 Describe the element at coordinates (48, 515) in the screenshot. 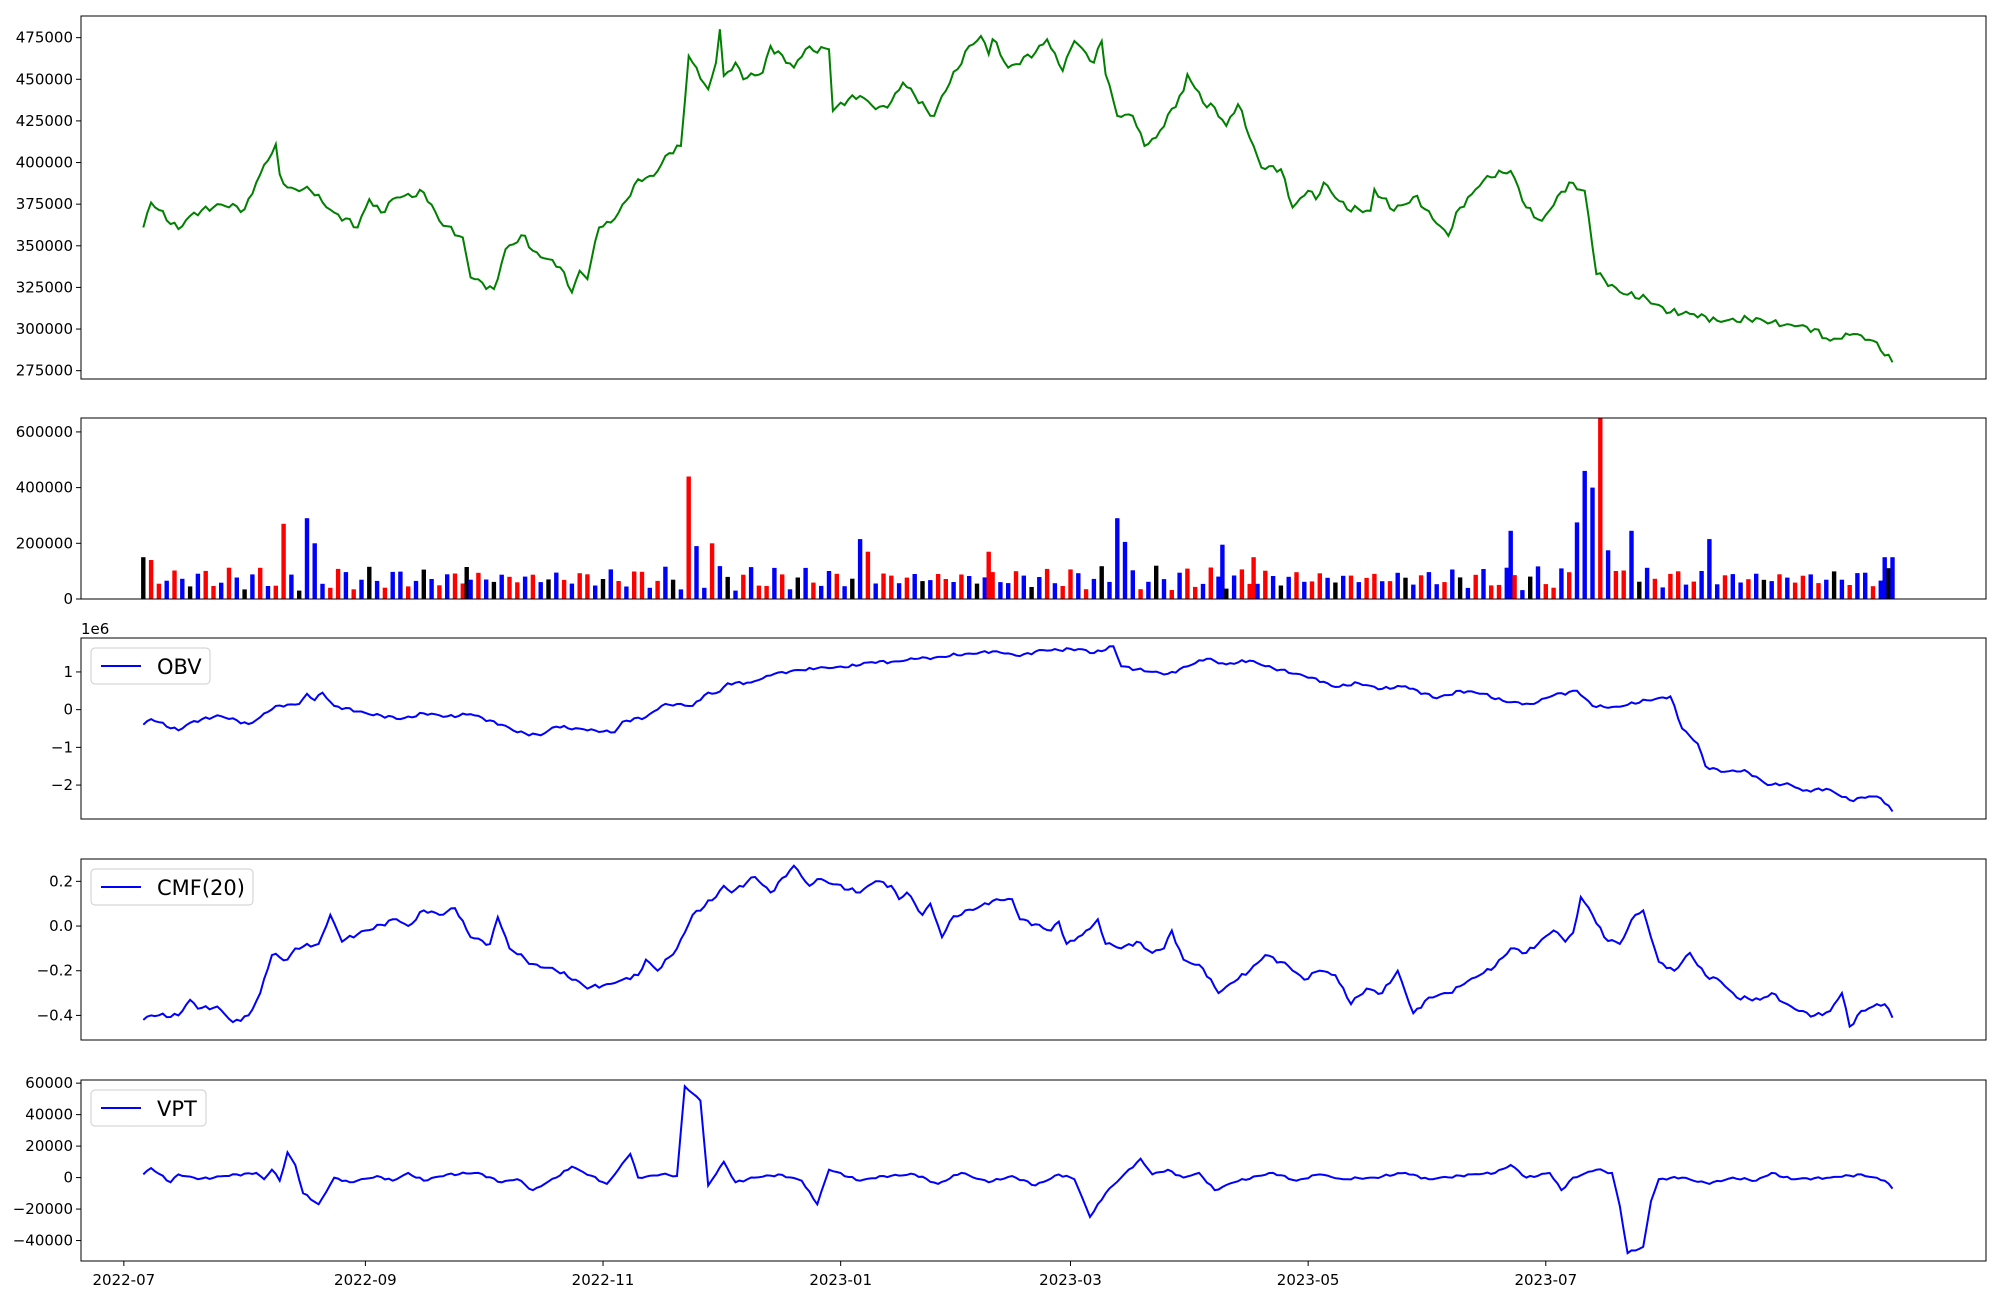

I see `volume-y-axis: 0 200000 400000 600000` at that location.